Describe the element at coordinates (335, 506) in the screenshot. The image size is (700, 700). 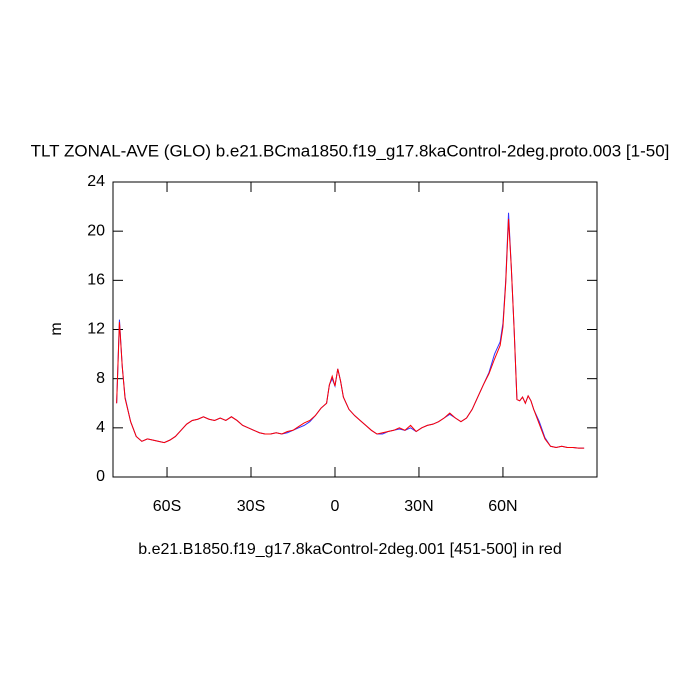
I see `x-tick-label: 0` at that location.